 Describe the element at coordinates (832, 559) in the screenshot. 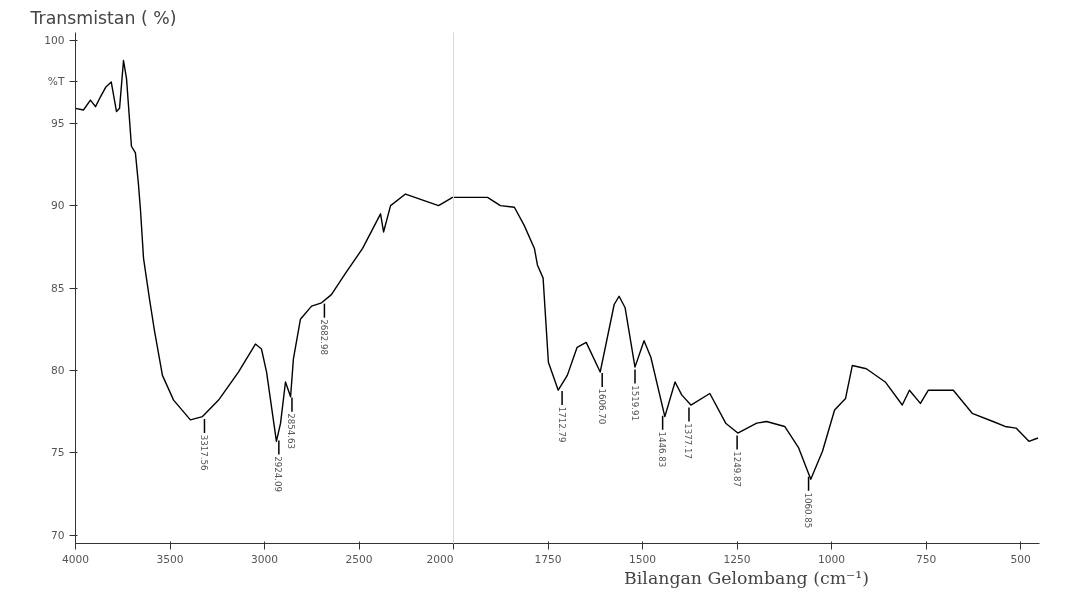

I see `x-tick-label: 1000` at that location.